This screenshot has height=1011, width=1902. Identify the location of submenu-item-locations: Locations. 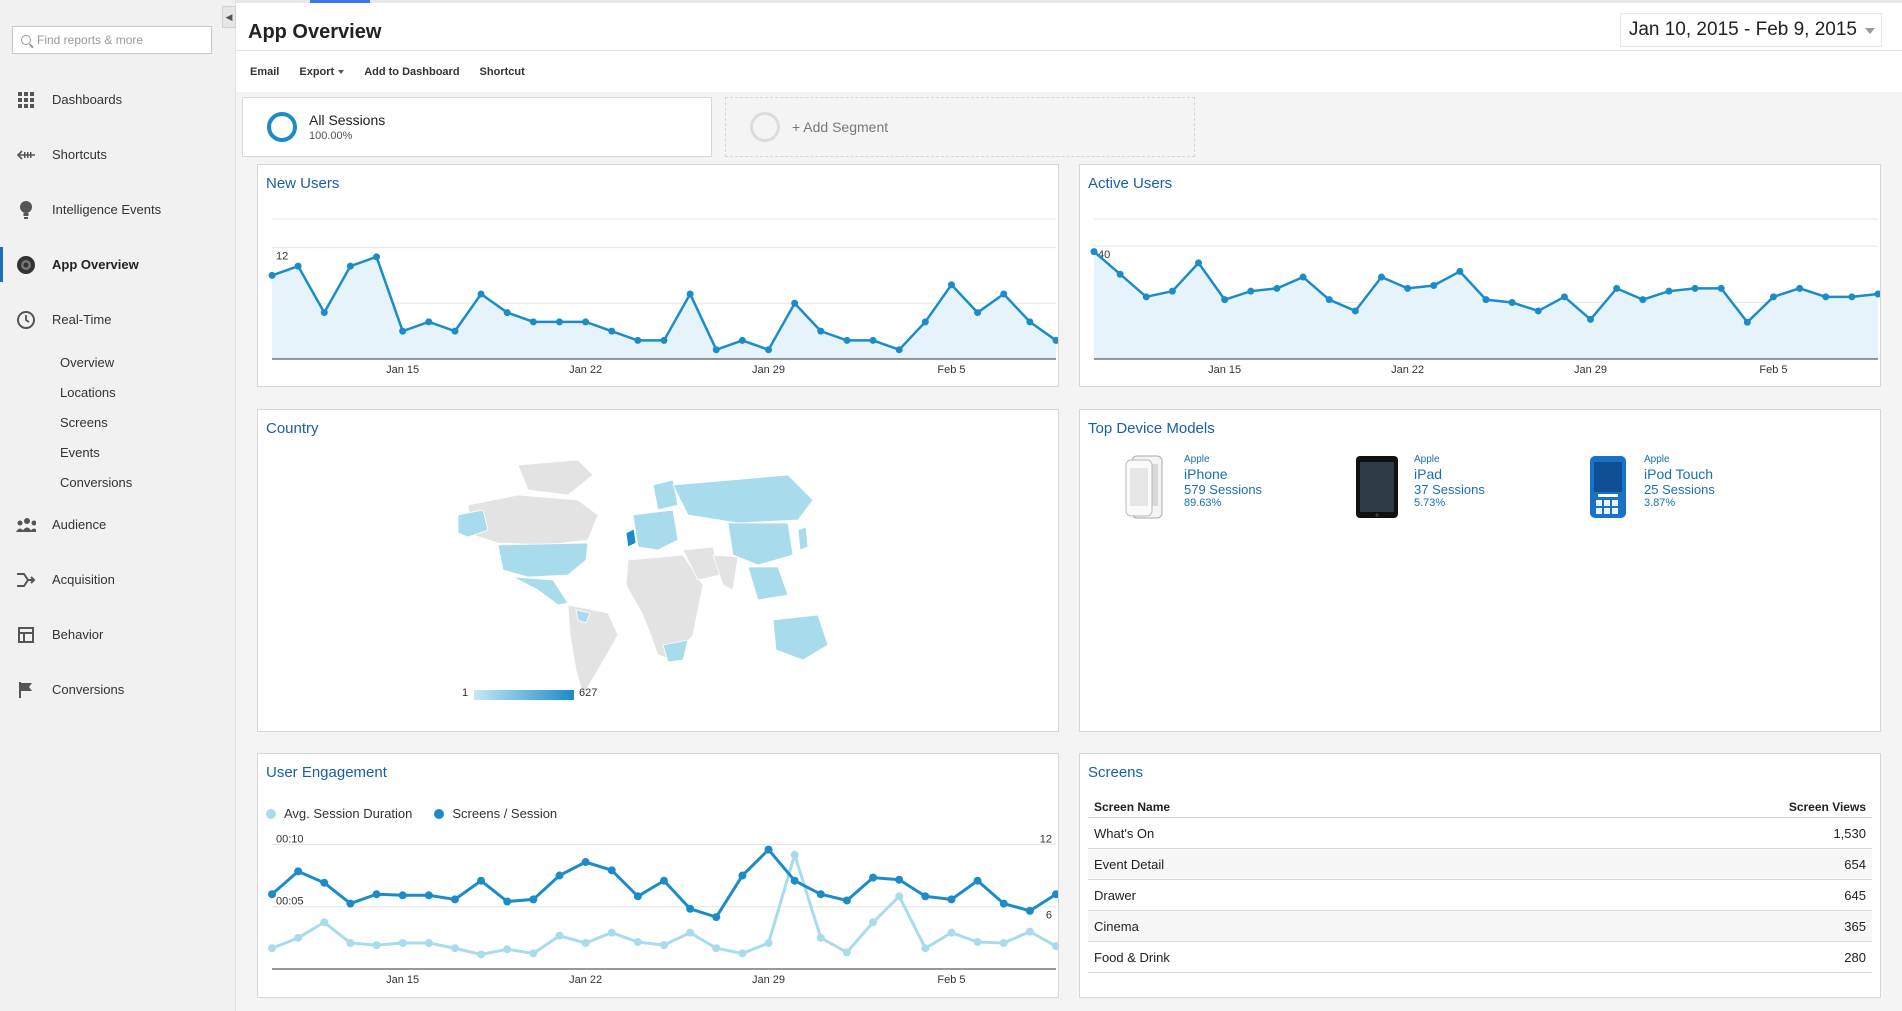
(88, 392).